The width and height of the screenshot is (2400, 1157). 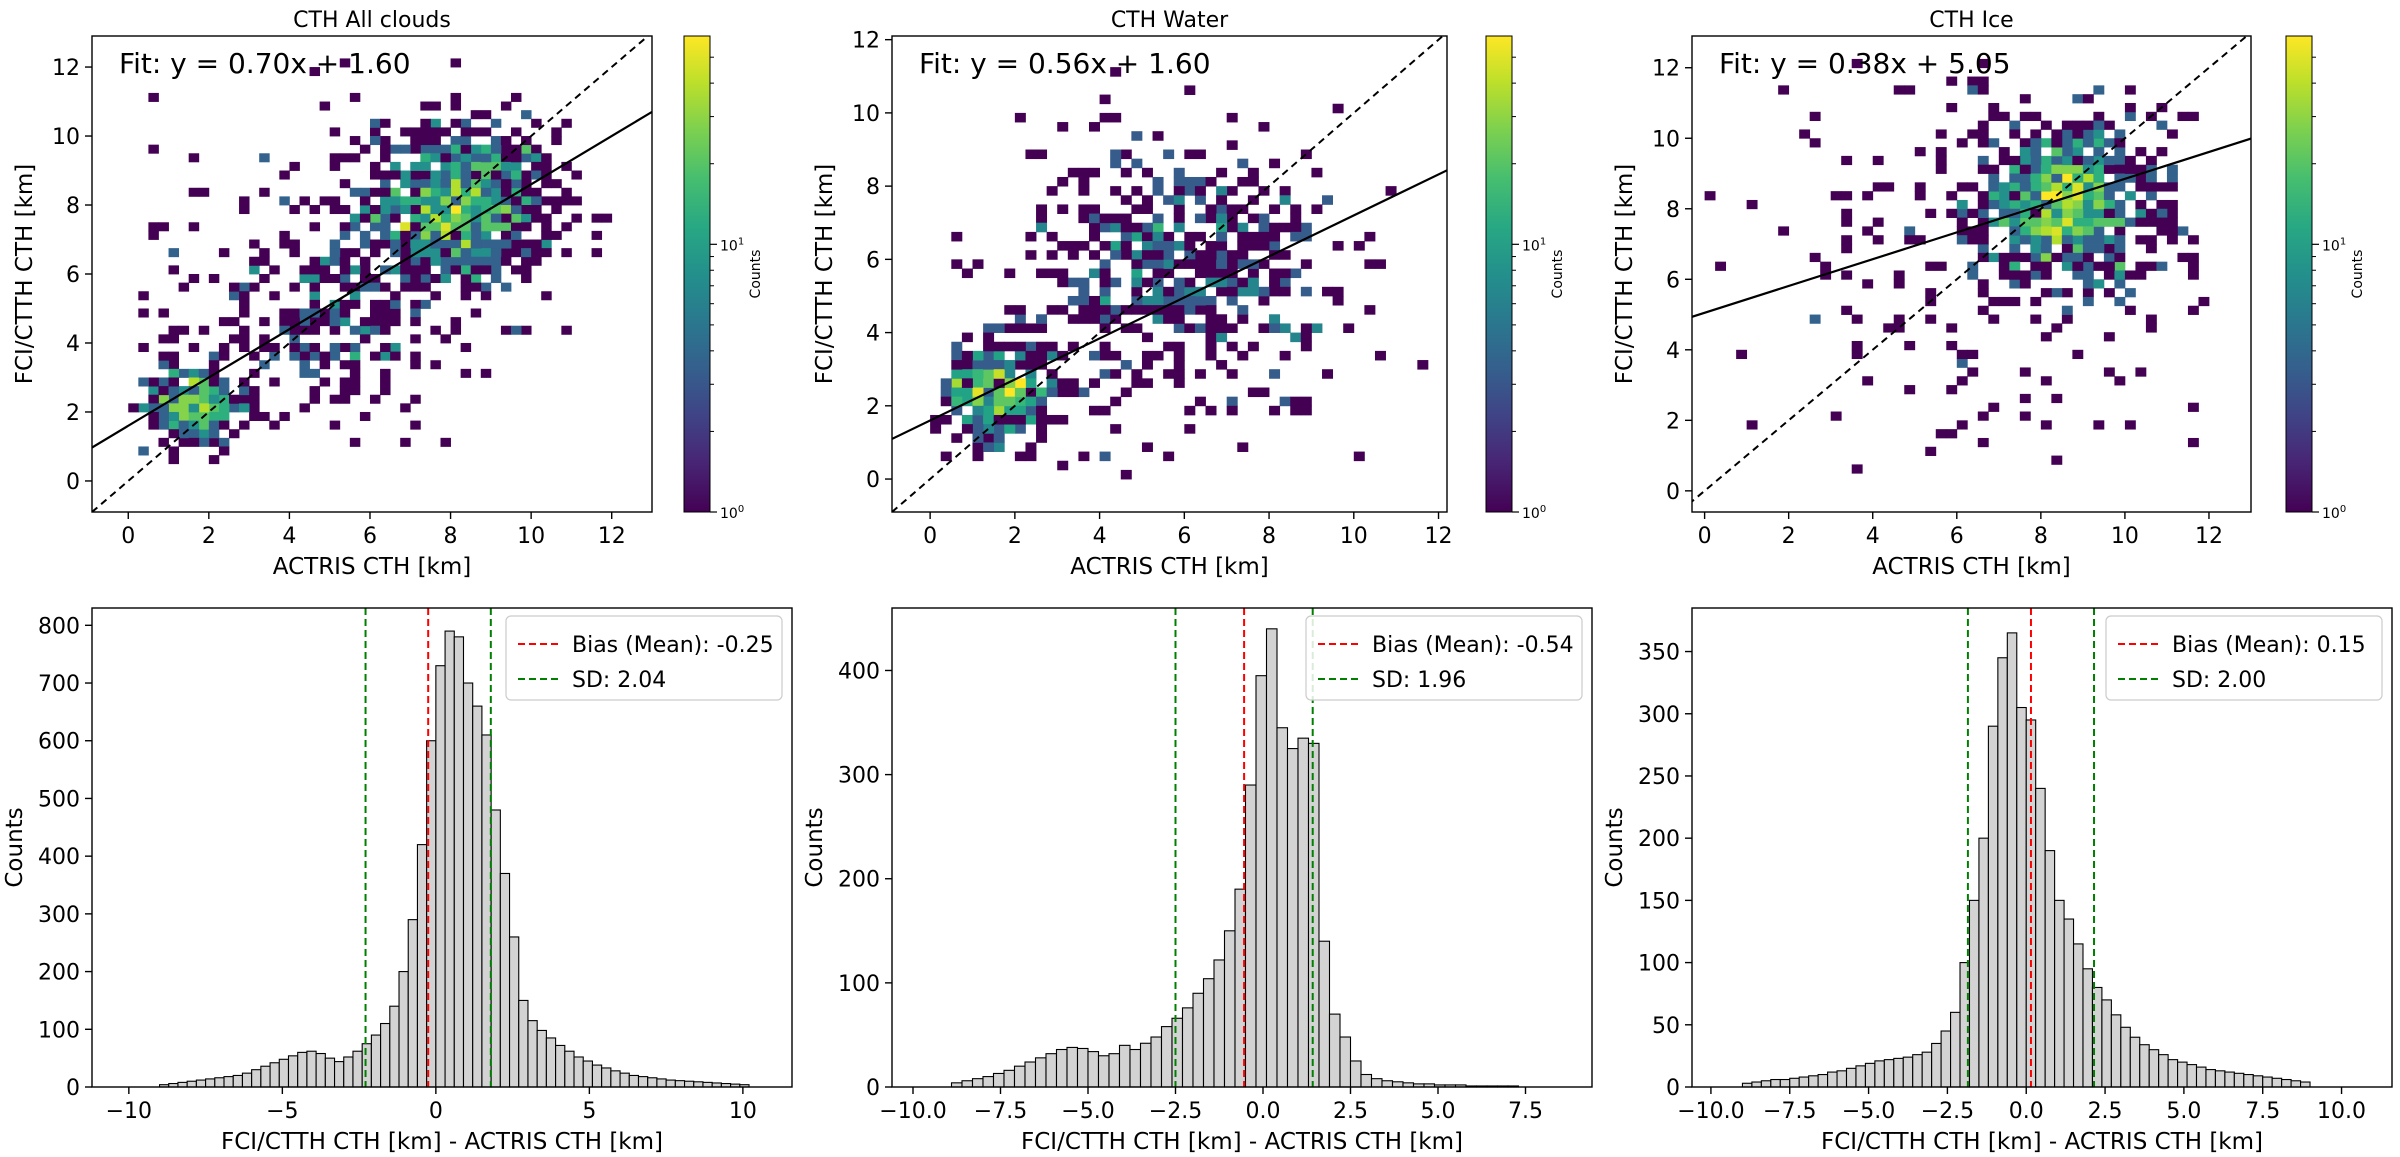 I want to click on colorbar-tick-exponent: 1, so click(x=741, y=241).